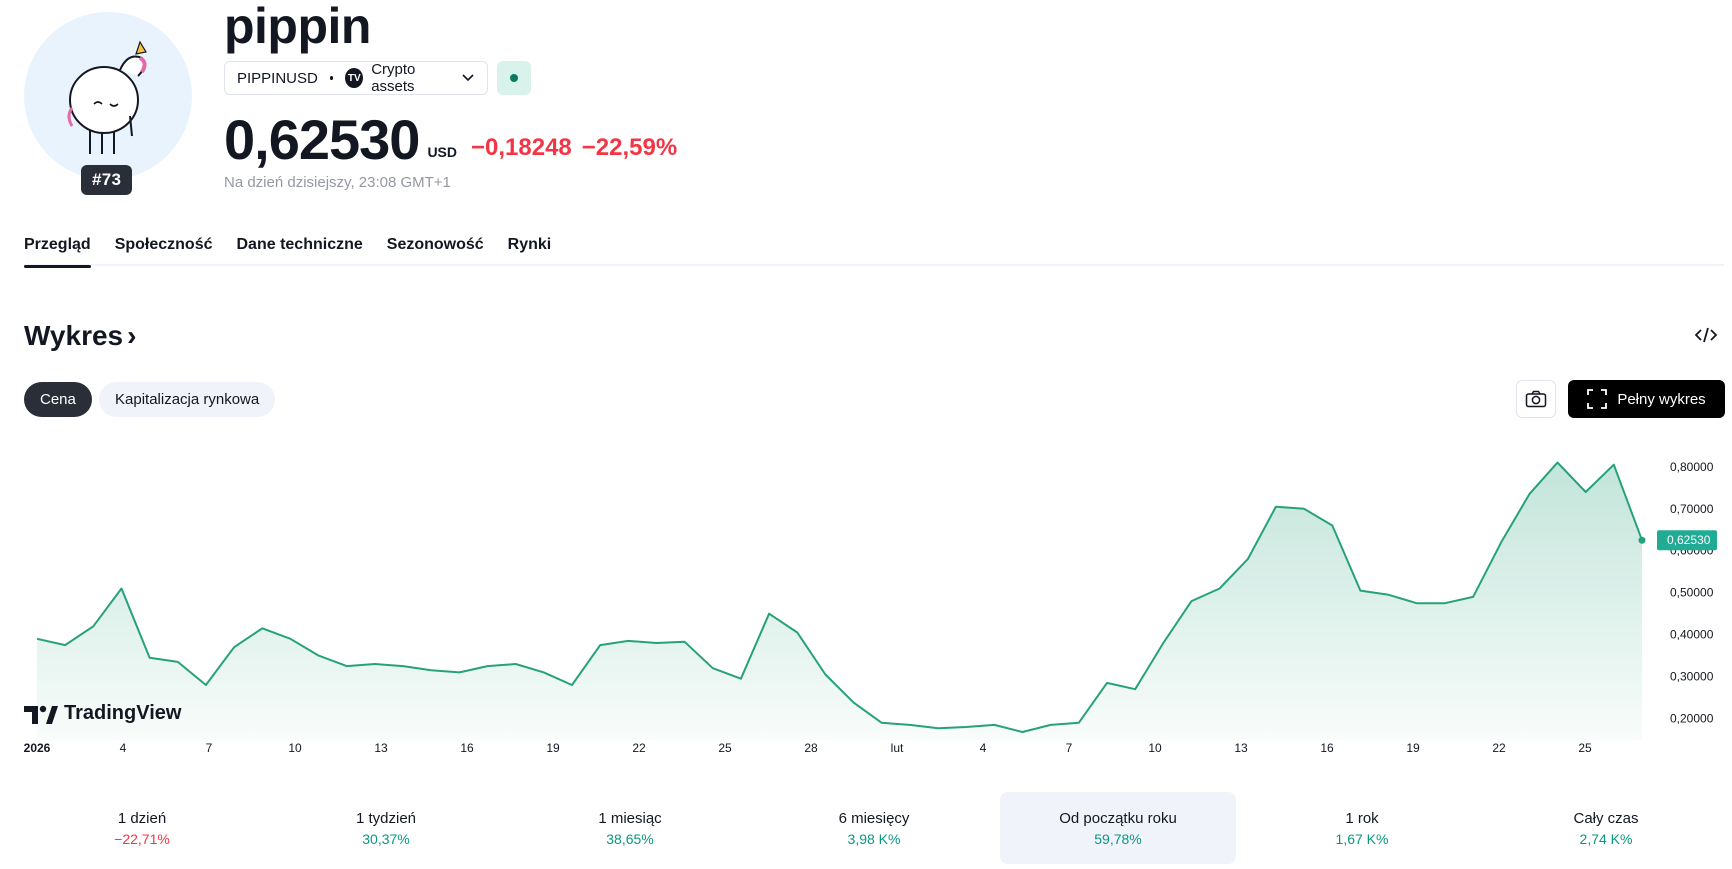 The image size is (1732, 869). What do you see at coordinates (297, 27) in the screenshot?
I see `coin-title: pippin` at bounding box center [297, 27].